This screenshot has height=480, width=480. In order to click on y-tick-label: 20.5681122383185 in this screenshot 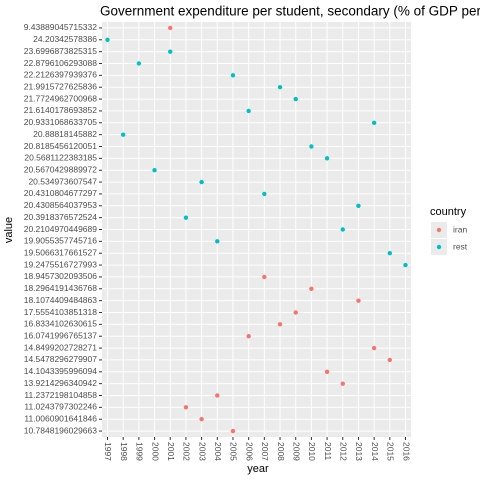, I will do `click(60, 158)`.